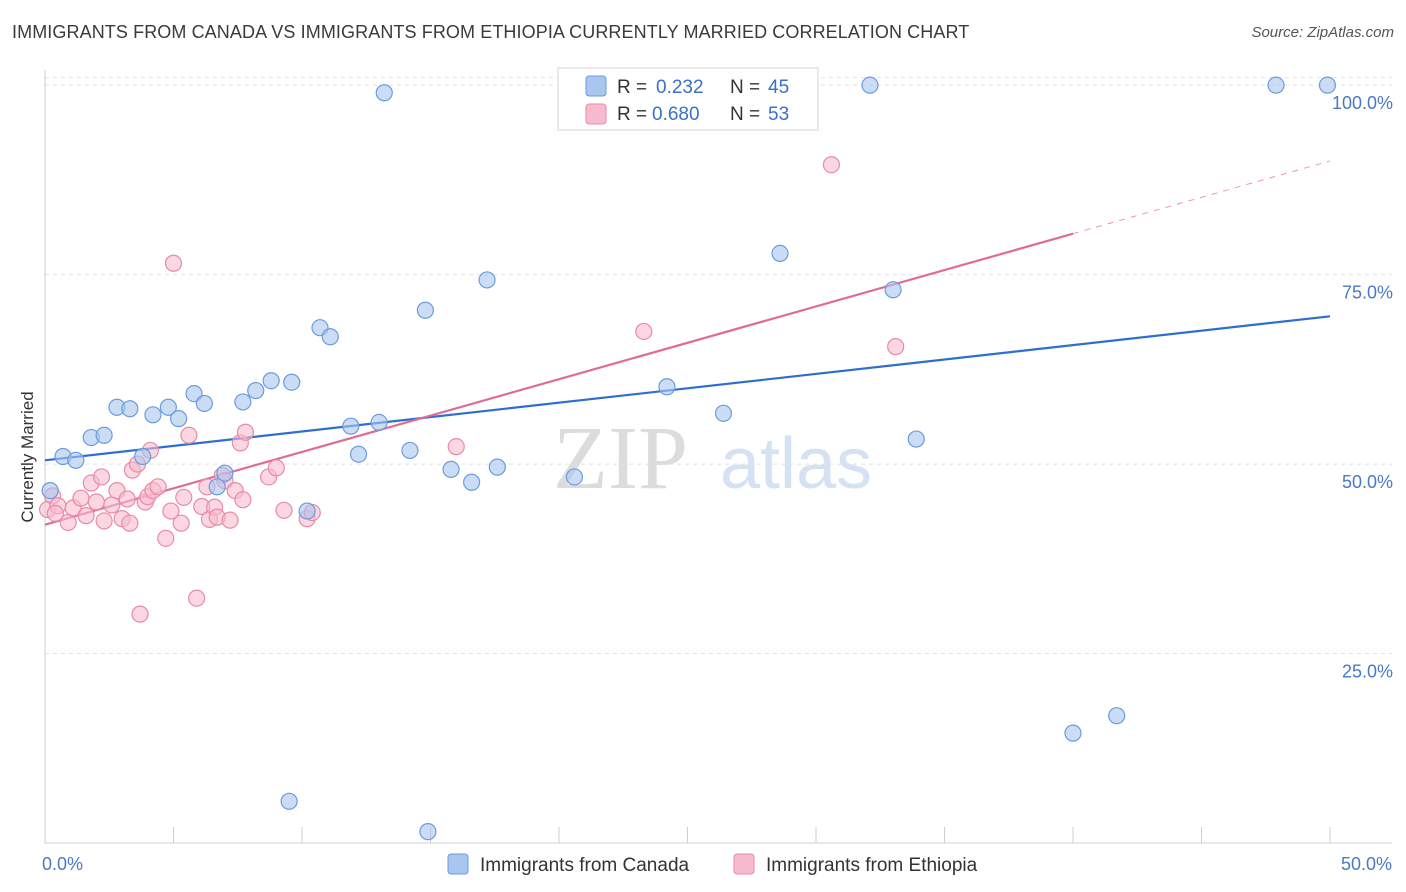 Image resolution: width=1406 pixels, height=892 pixels. What do you see at coordinates (1367, 482) in the screenshot?
I see `y-tick-label: 50.0%` at bounding box center [1367, 482].